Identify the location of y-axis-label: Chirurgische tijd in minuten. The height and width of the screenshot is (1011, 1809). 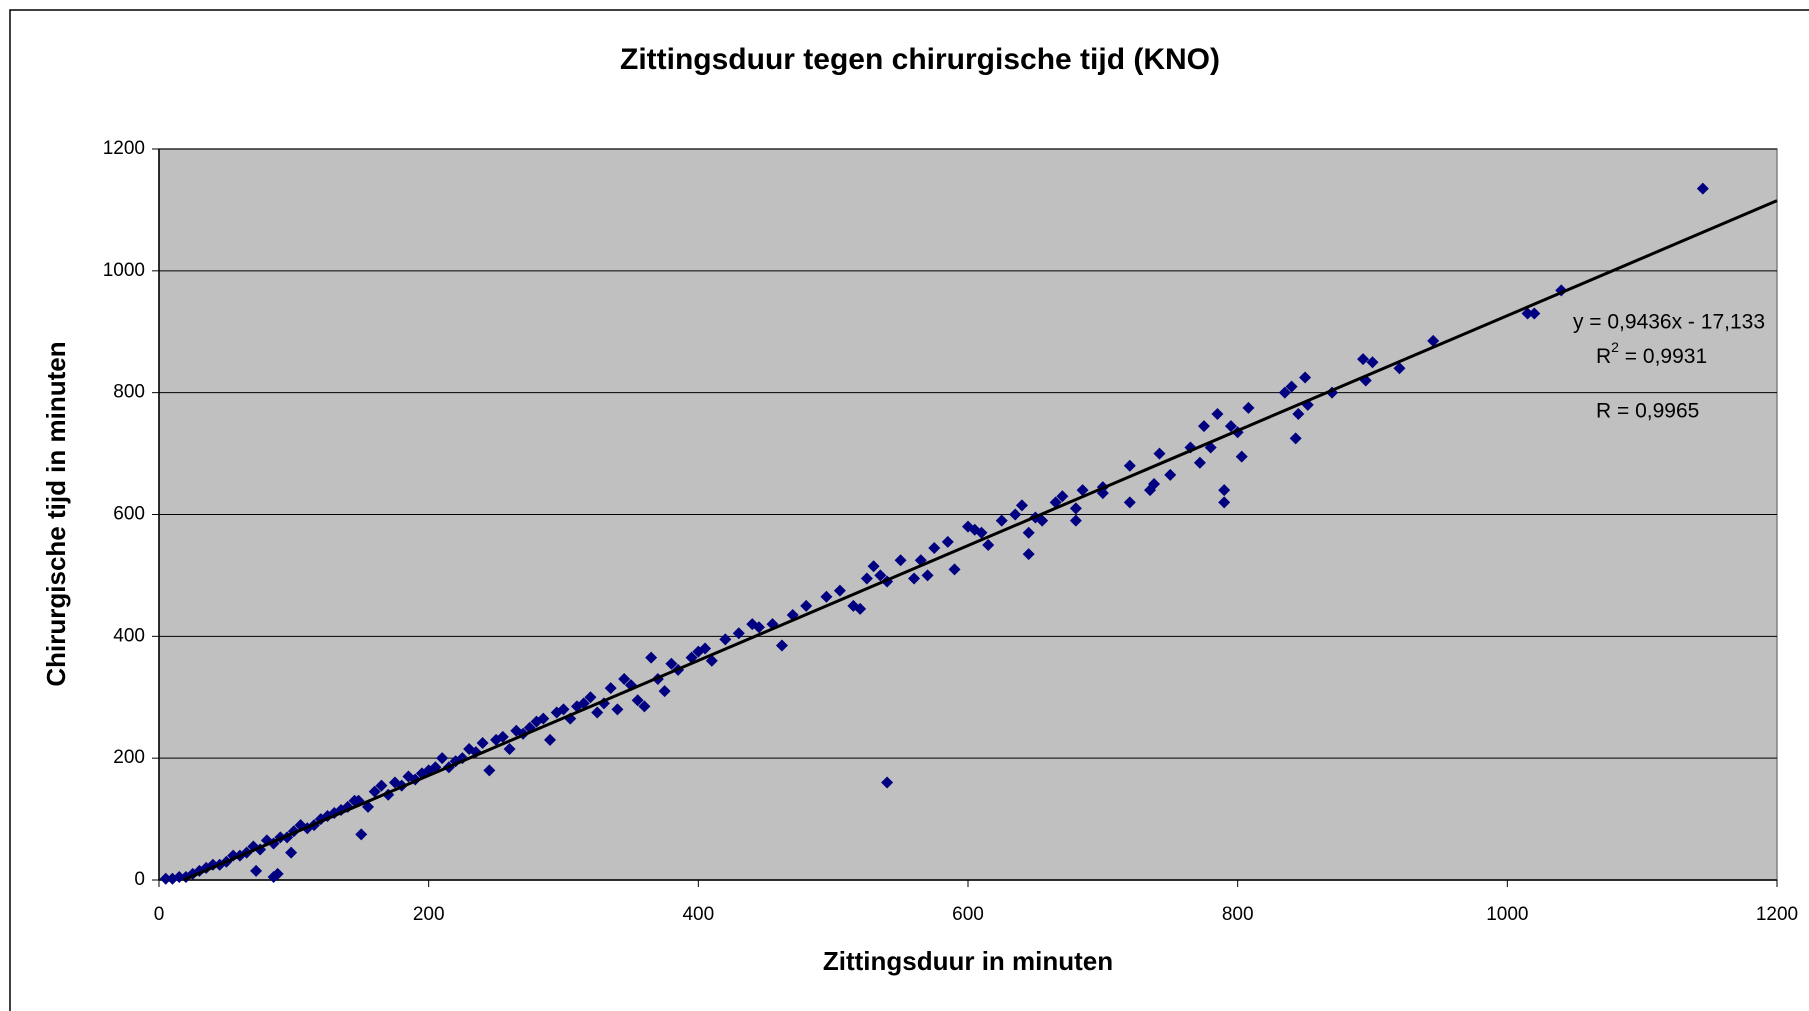
(56, 513).